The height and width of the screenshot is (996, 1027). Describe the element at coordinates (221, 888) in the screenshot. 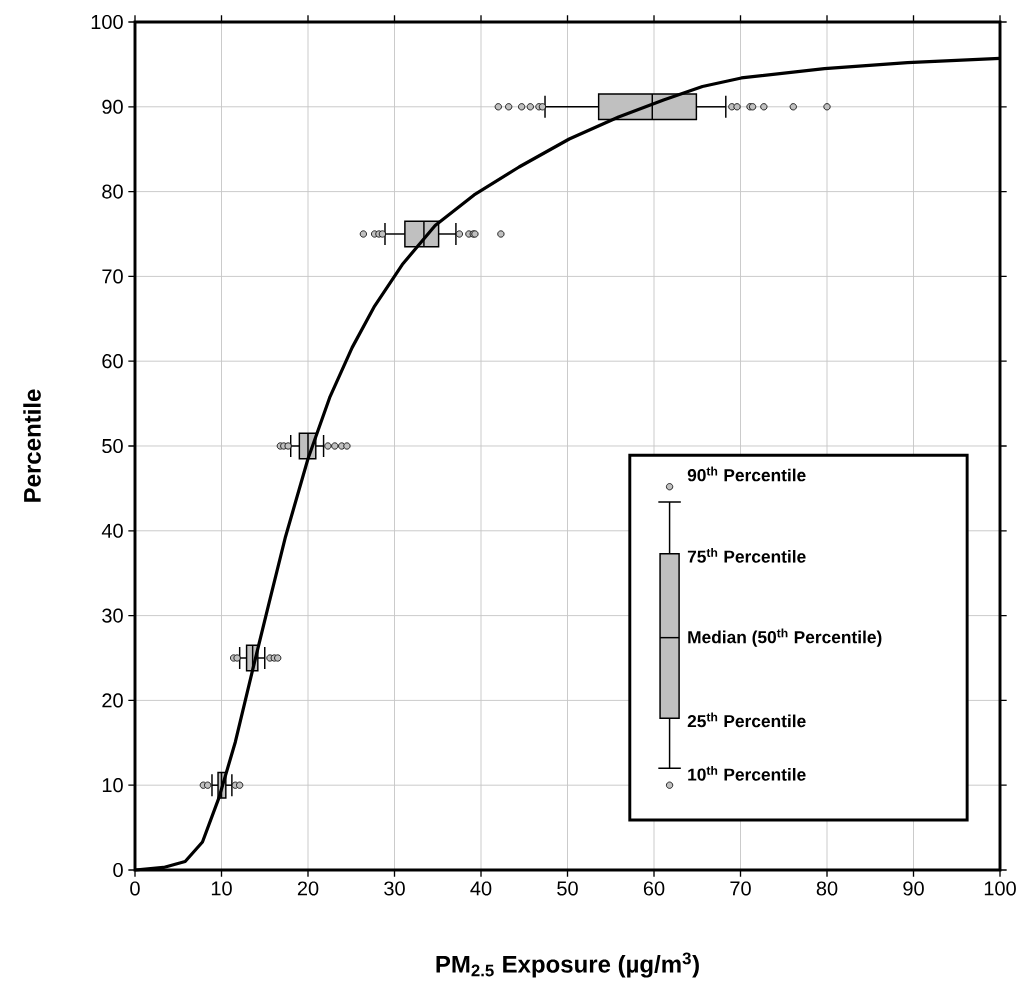

I see `x-tick-label: 10` at that location.